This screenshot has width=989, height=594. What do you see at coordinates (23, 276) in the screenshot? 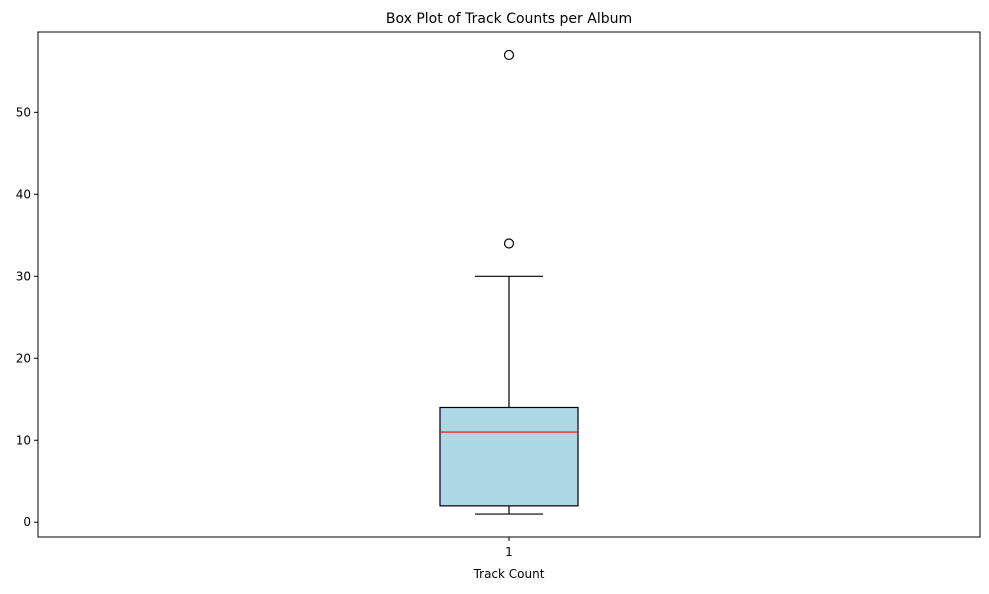
I see `y-tick-label: 30` at bounding box center [23, 276].